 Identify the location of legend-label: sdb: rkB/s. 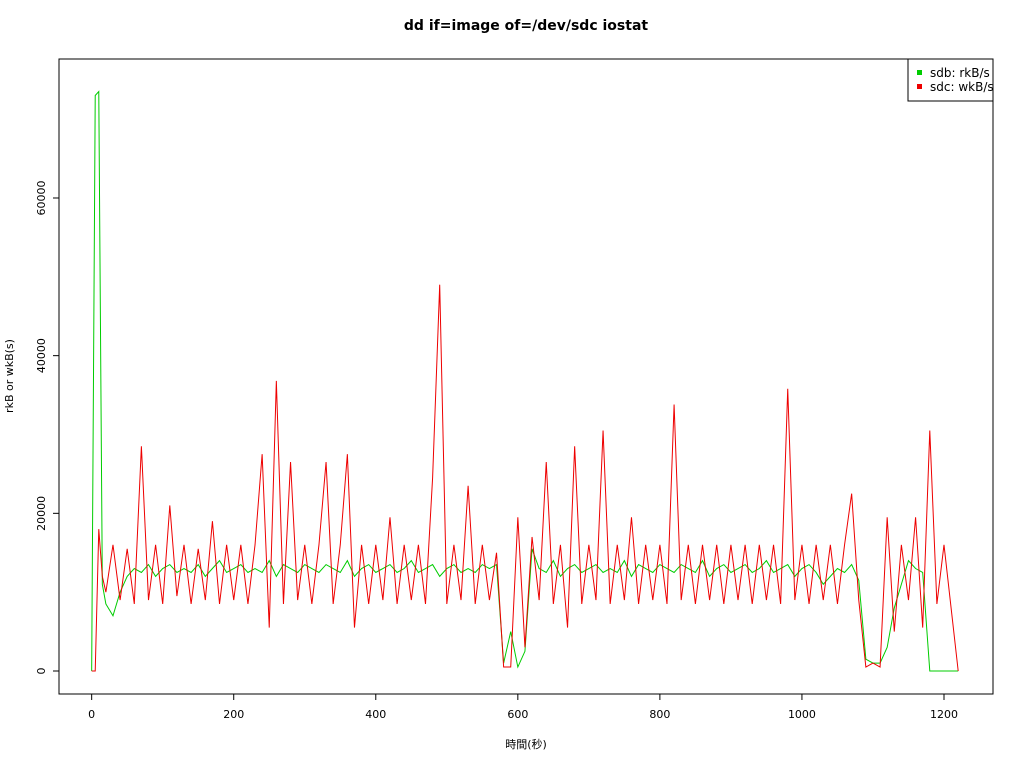
(960, 73).